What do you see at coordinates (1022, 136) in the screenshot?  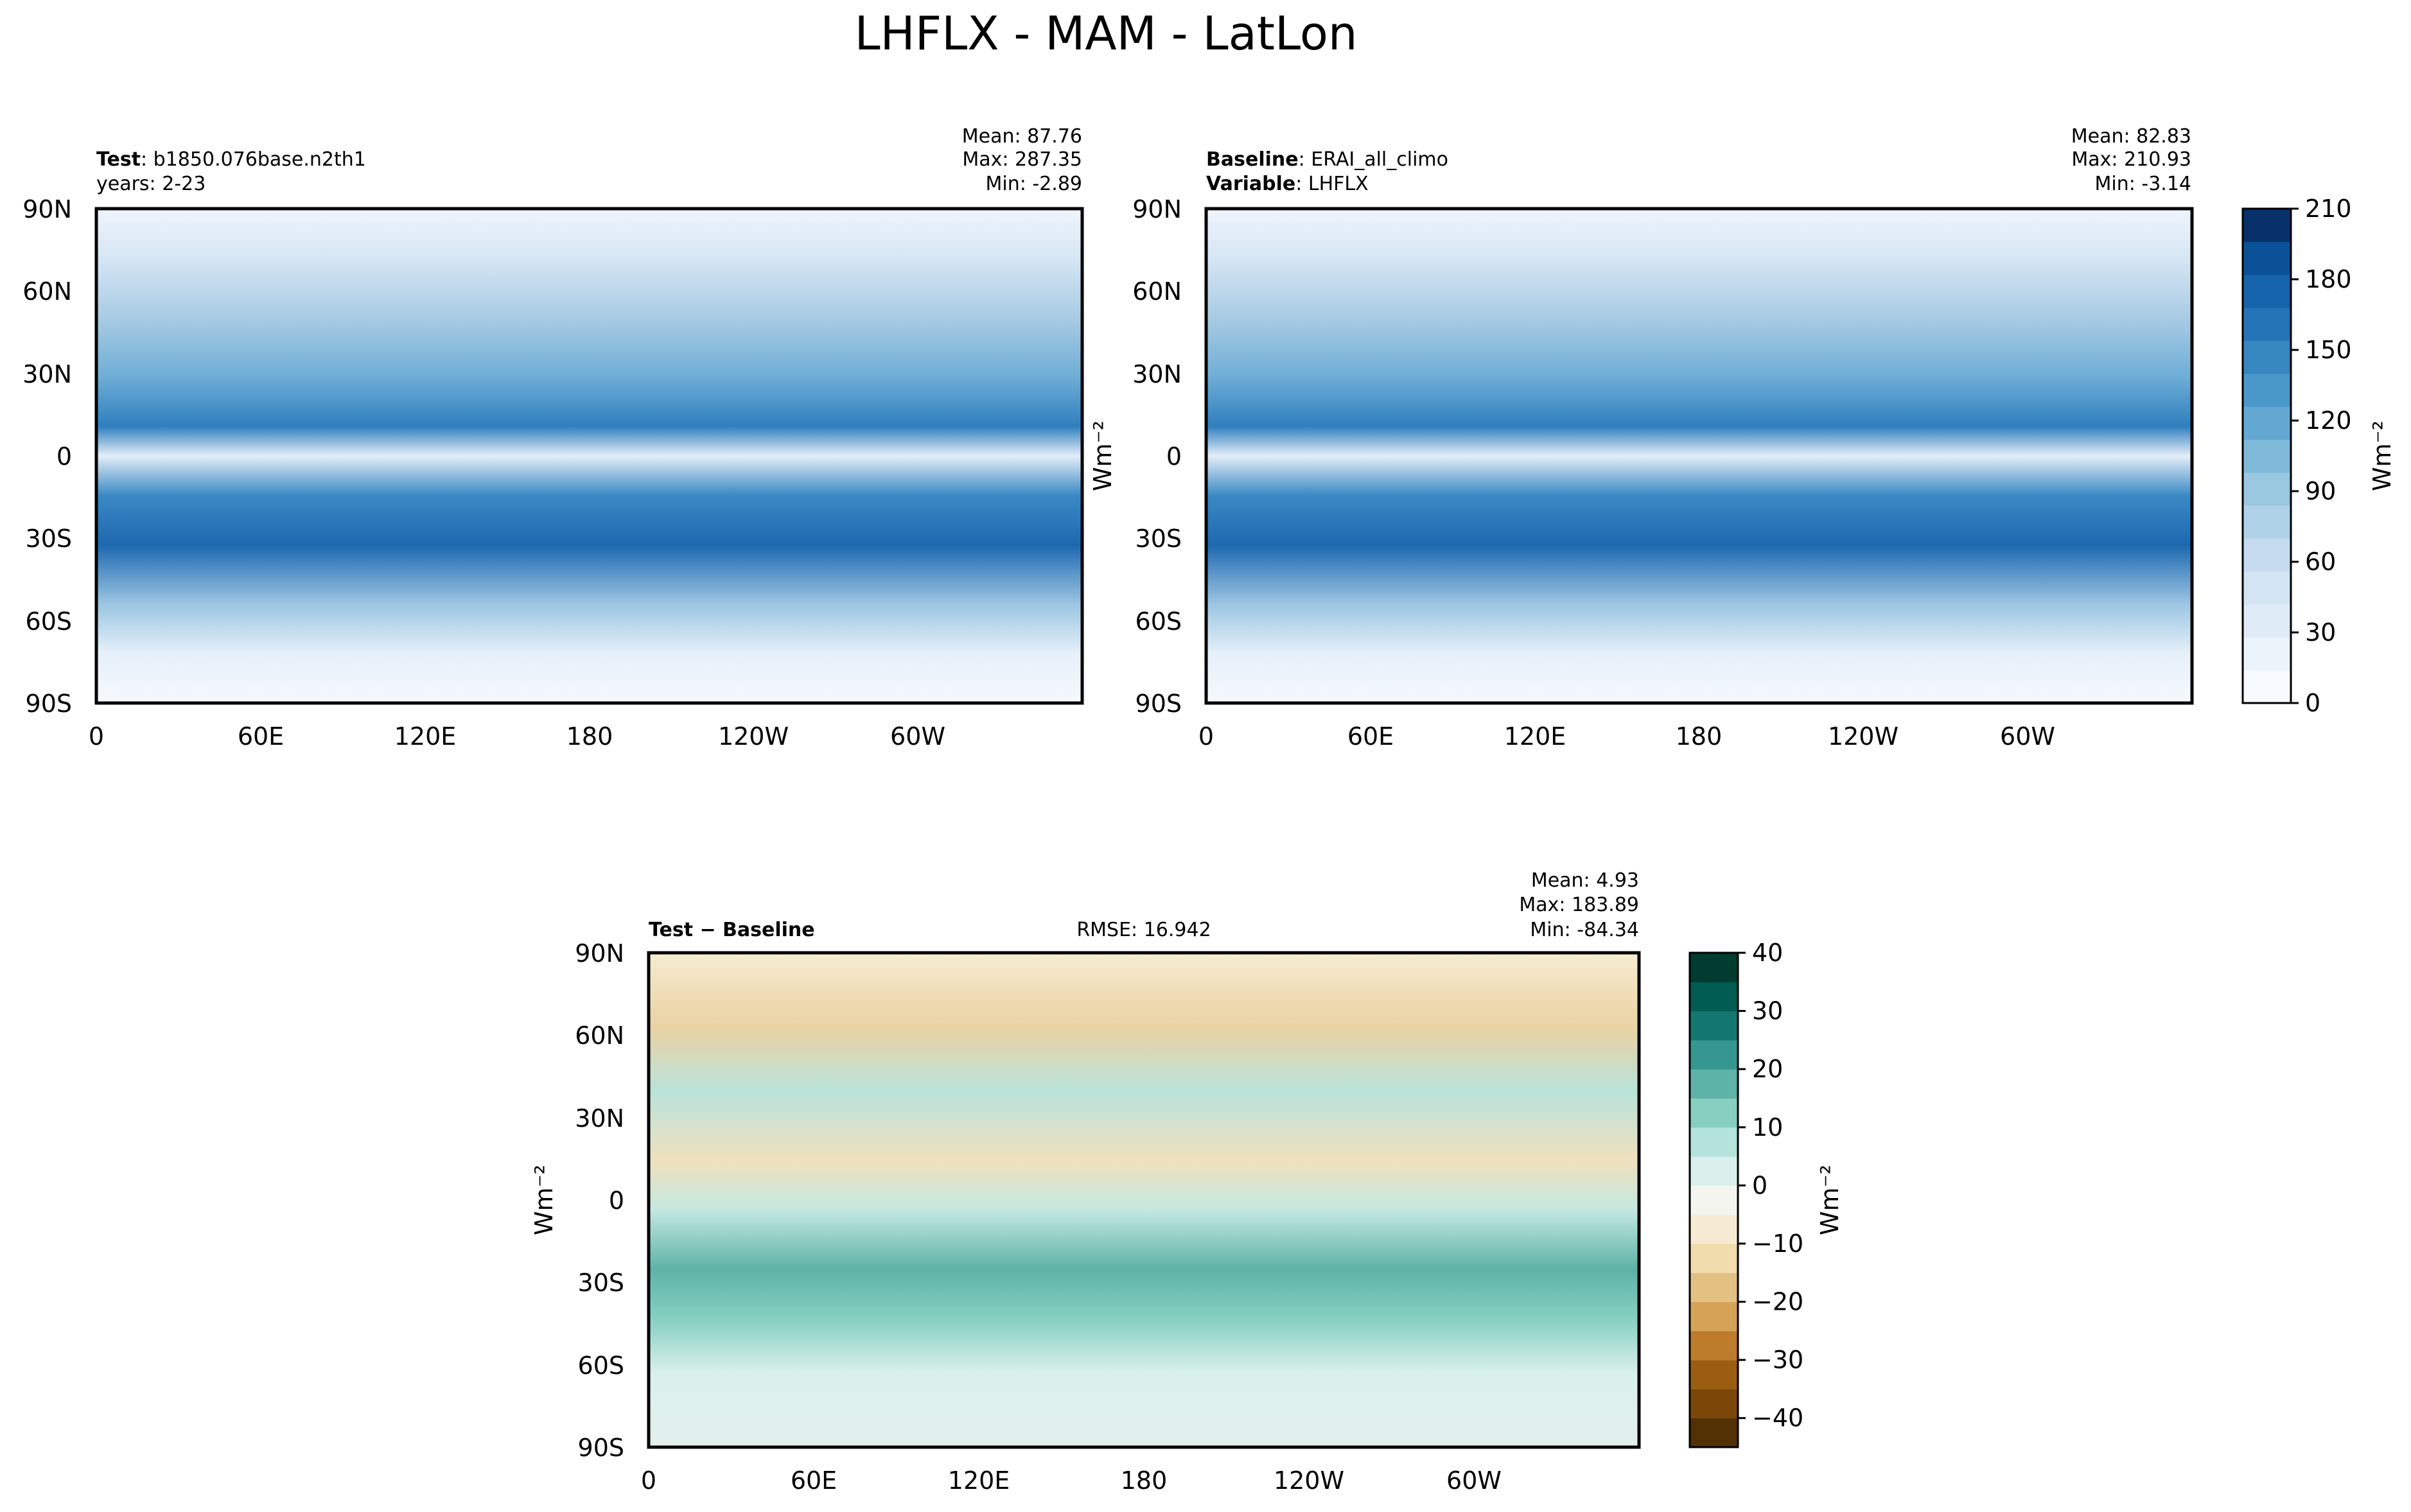 I see `test-stat-mean: Mean: 87.76` at bounding box center [1022, 136].